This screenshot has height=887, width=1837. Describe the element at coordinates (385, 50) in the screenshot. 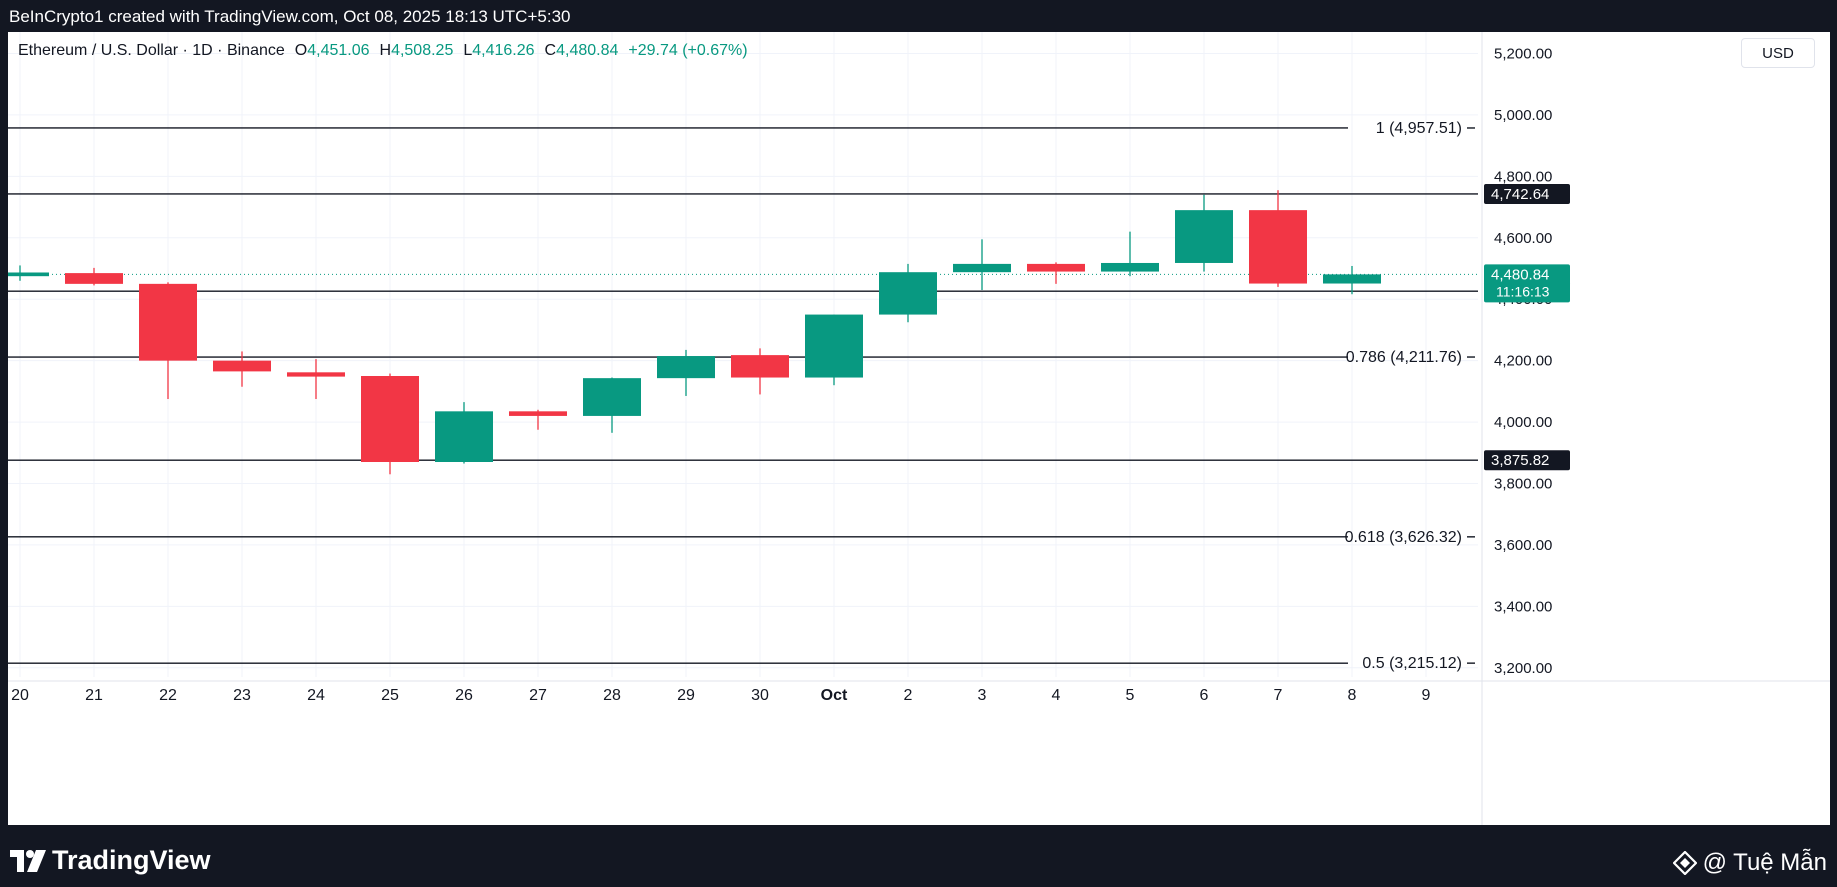

I see `high-label: H` at that location.